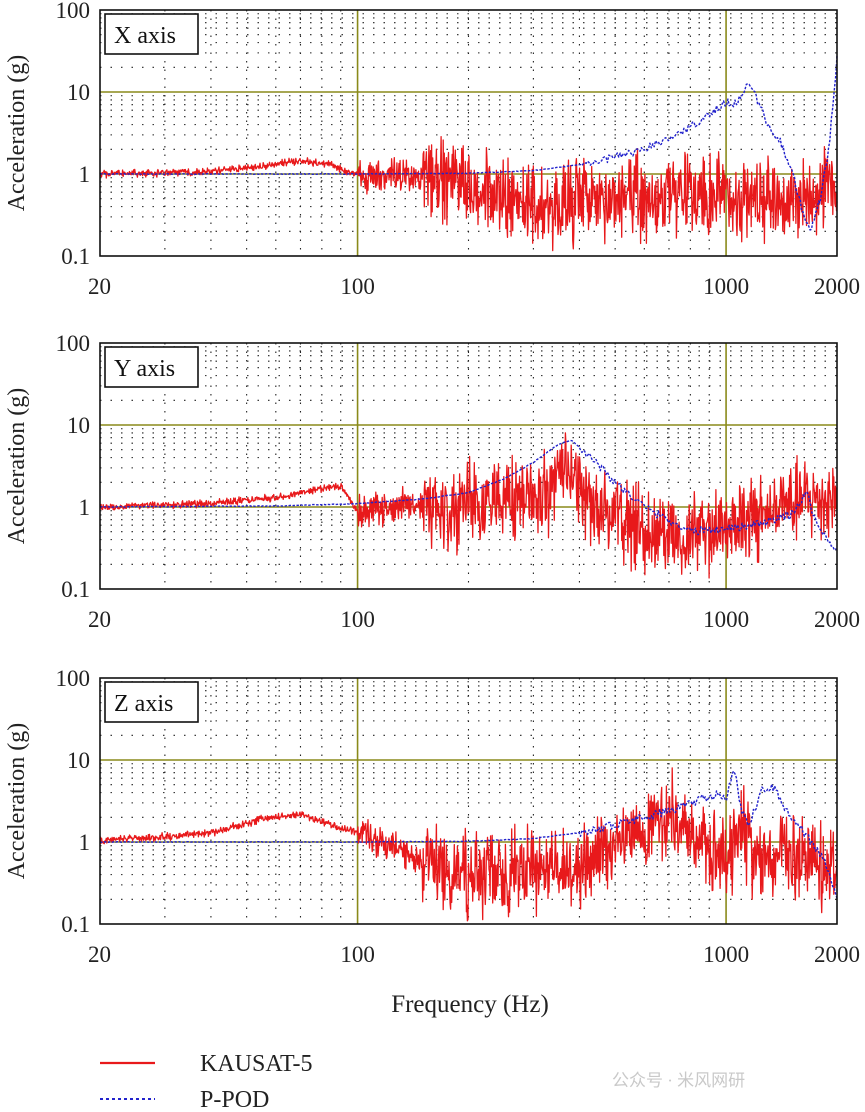  I want to click on legend-ppod-label: P-POD, so click(234, 1099).